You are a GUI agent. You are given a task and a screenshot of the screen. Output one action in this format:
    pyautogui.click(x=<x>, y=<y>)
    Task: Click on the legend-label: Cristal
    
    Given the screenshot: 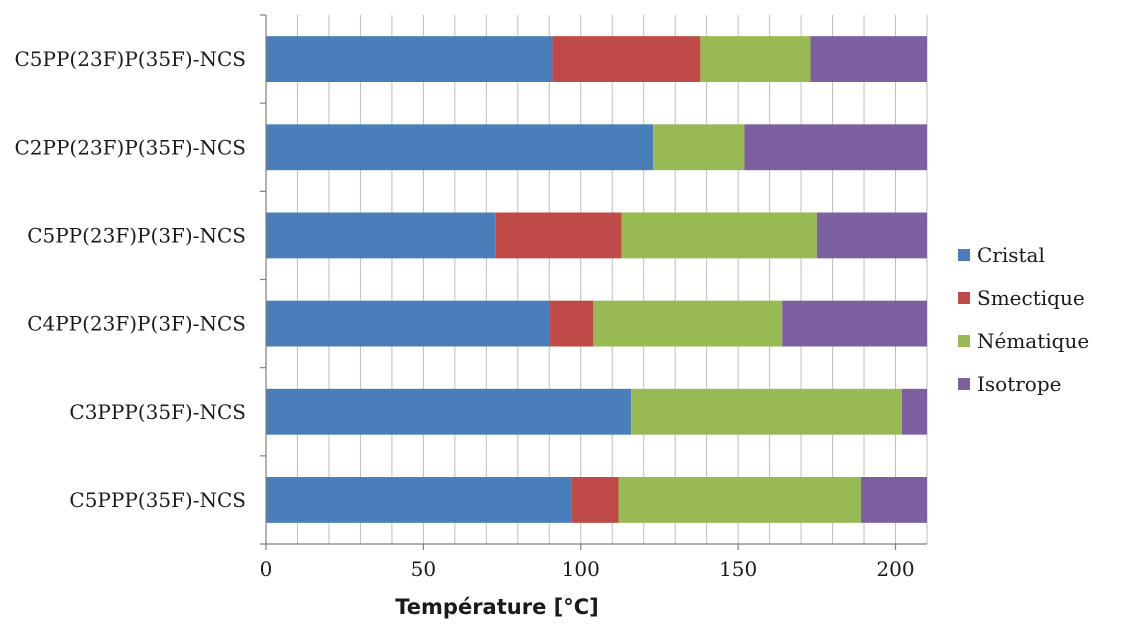 What is the action you would take?
    pyautogui.click(x=1011, y=255)
    